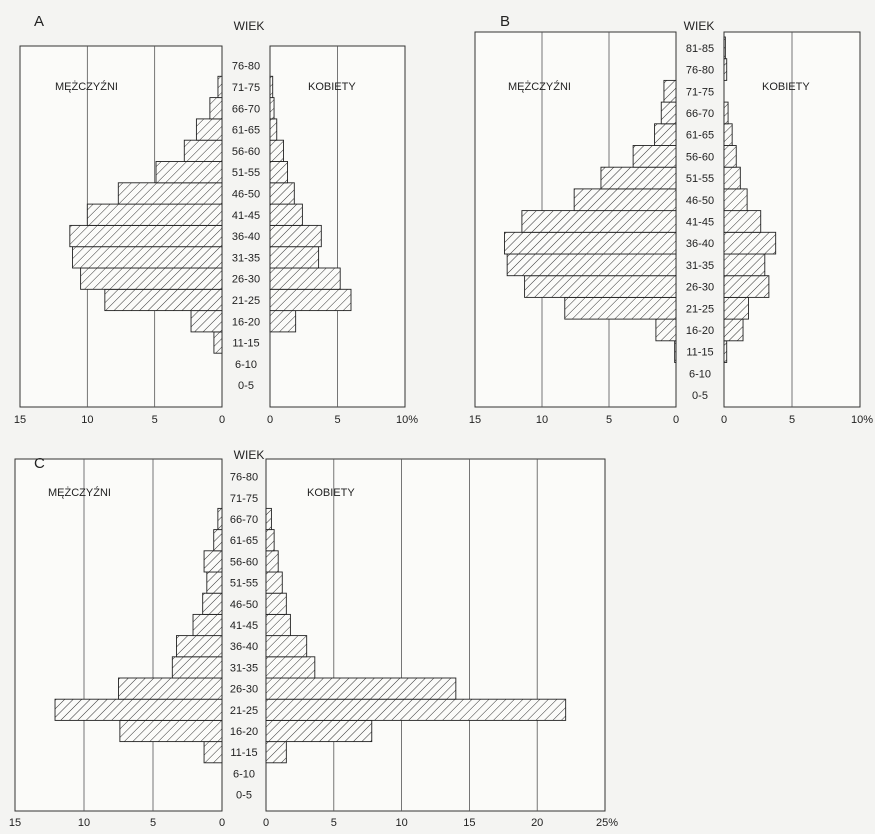  I want to click on tick-label-women: 25%, so click(607, 823).